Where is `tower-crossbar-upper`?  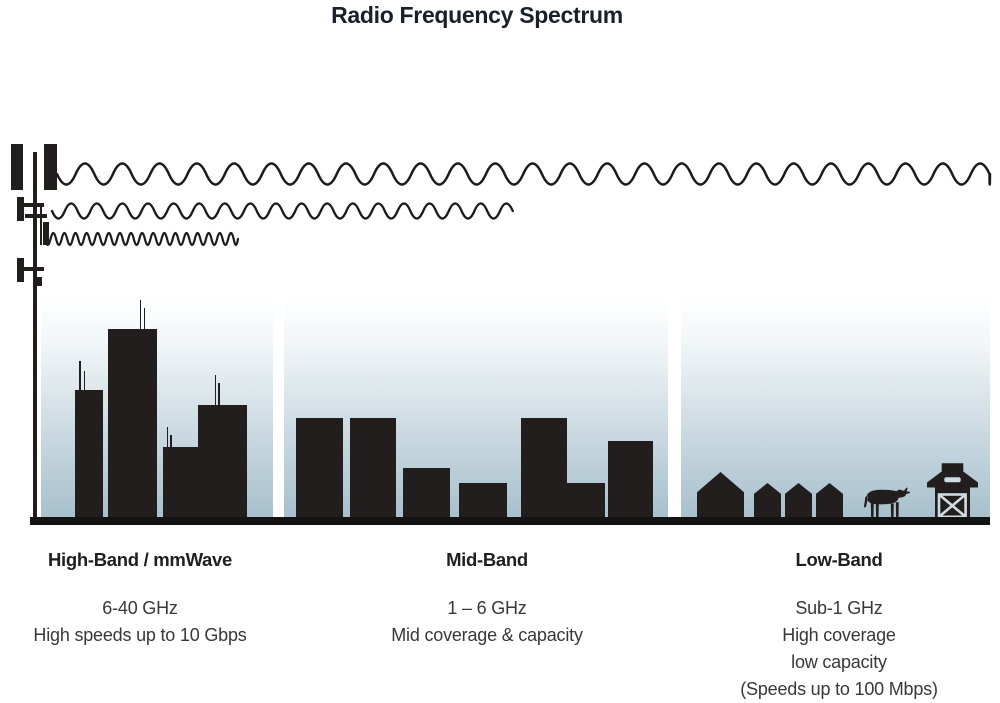 tower-crossbar-upper is located at coordinates (31, 204).